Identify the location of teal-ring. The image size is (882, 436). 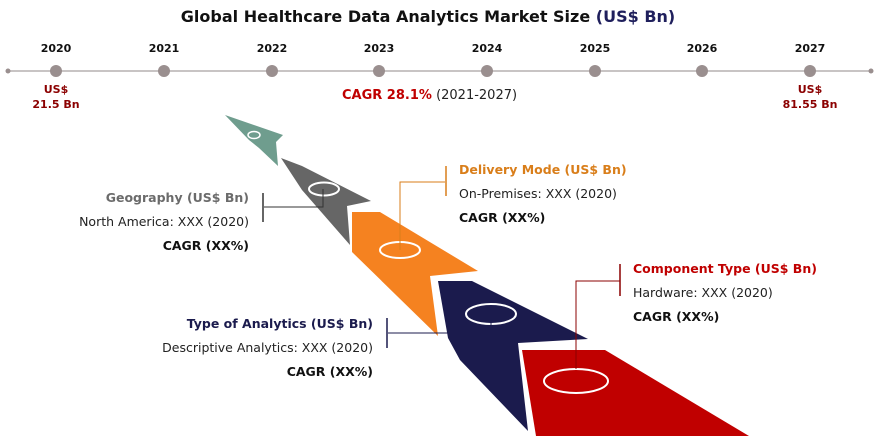
(254, 135).